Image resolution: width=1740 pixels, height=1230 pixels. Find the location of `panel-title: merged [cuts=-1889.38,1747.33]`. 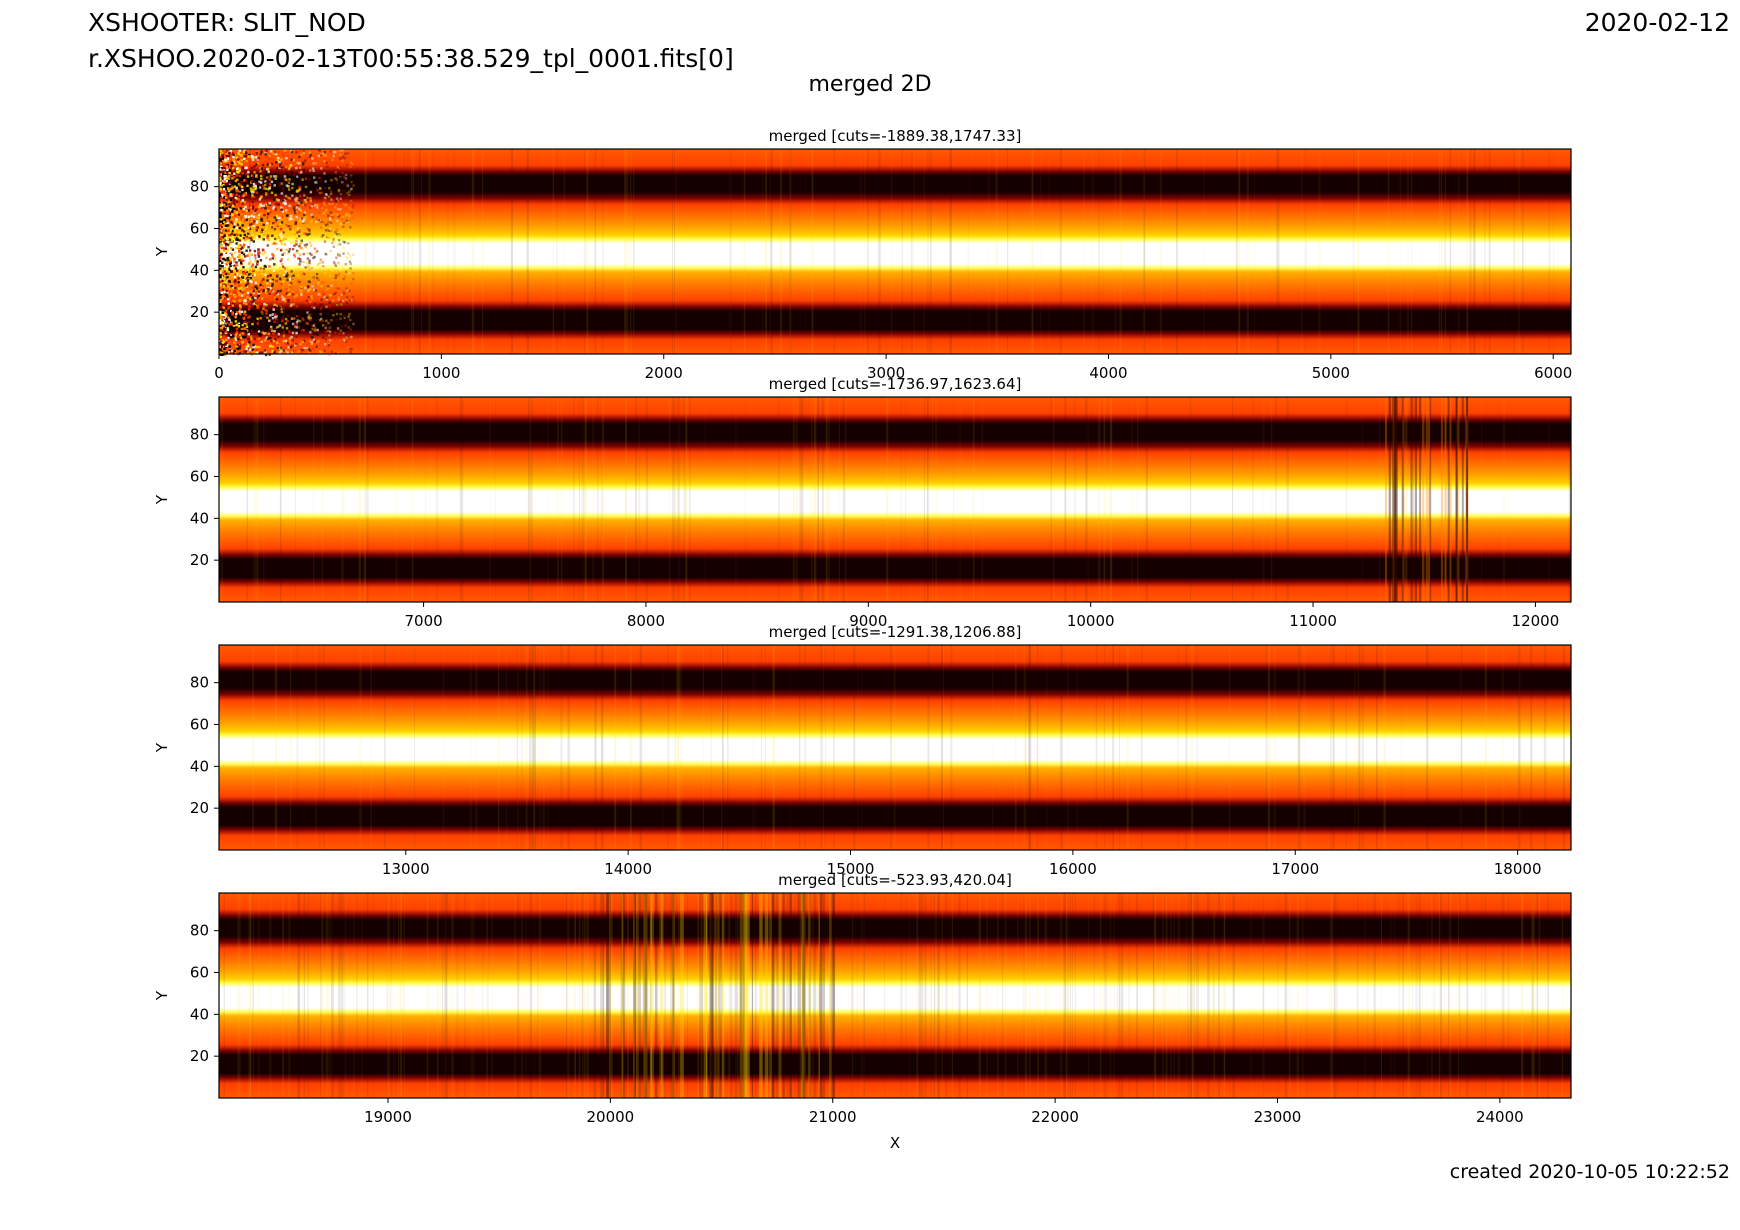

panel-title: merged [cuts=-1889.38,1747.33] is located at coordinates (895, 136).